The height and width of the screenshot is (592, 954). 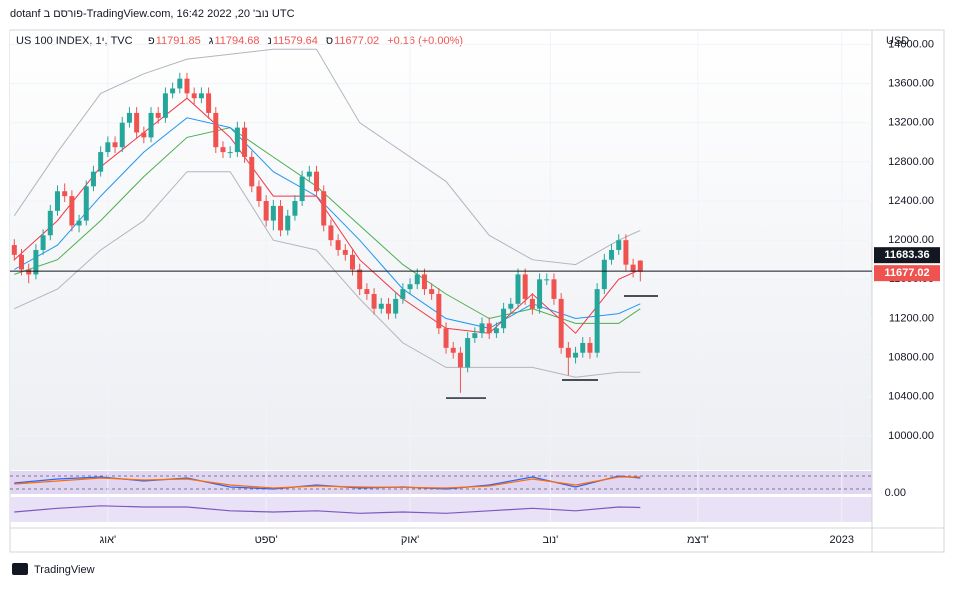 I want to click on osc-pane, so click(x=441, y=482).